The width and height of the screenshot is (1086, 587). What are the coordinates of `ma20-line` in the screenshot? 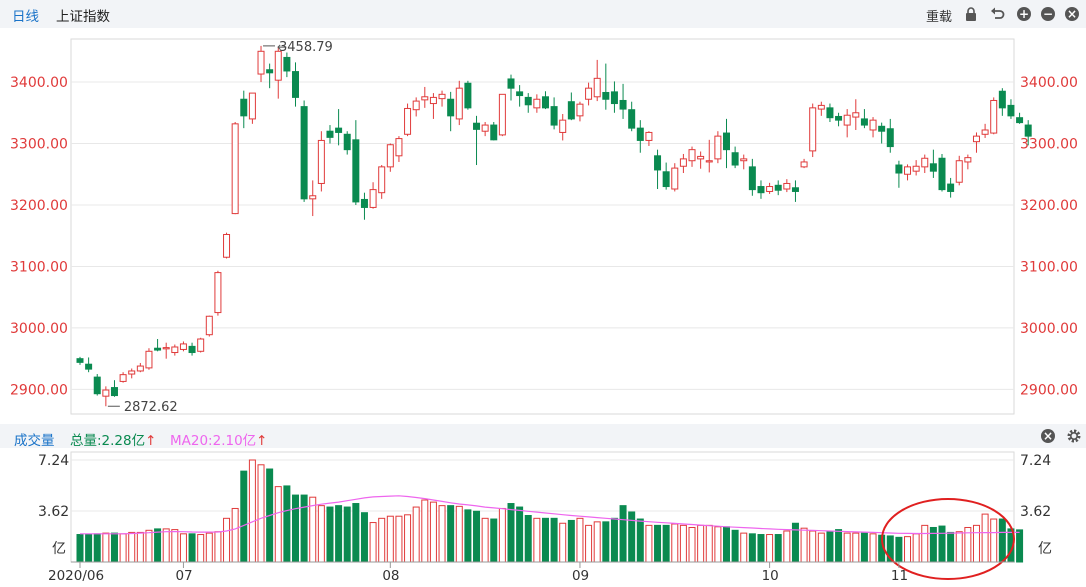 It's located at (550, 515).